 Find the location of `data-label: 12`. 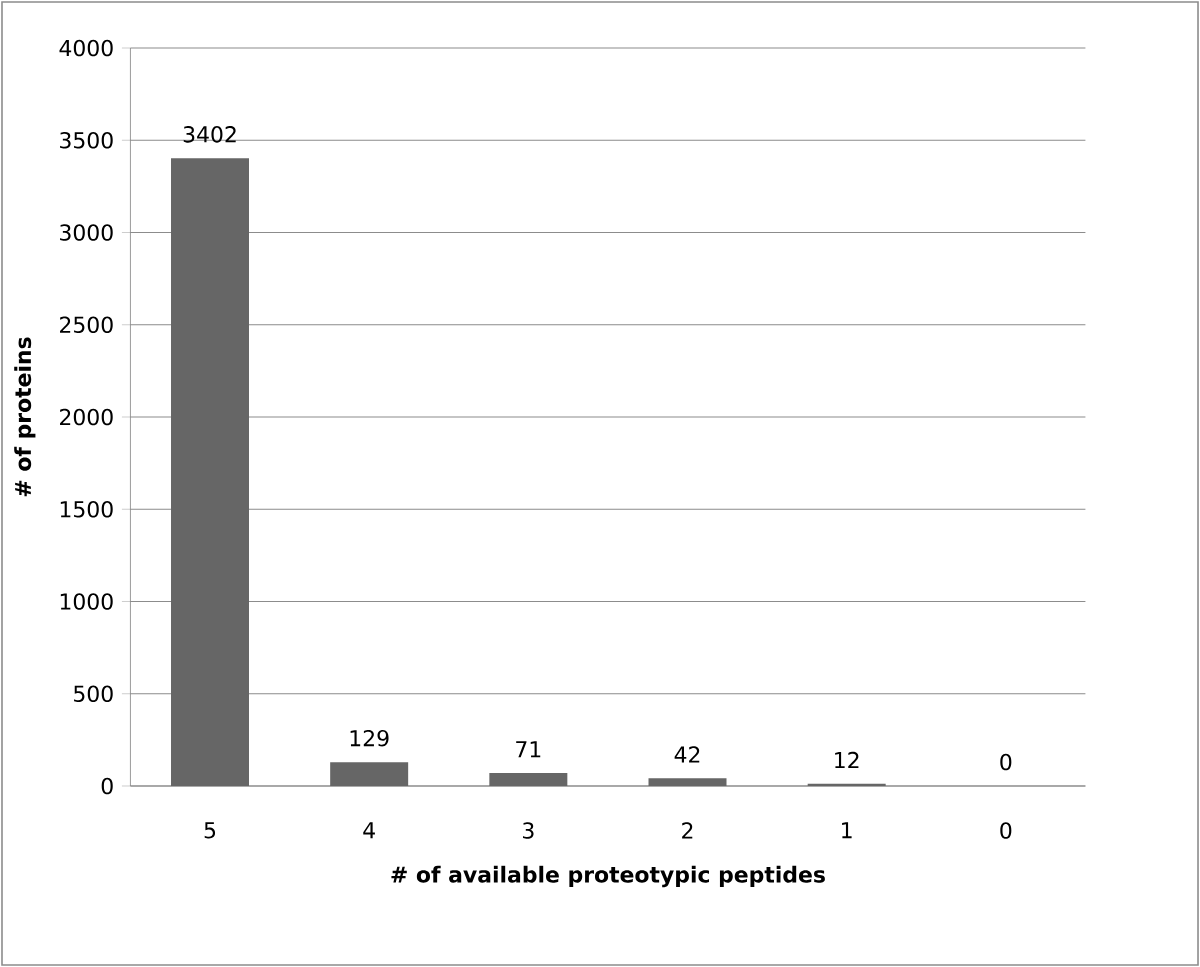

data-label: 12 is located at coordinates (847, 760).